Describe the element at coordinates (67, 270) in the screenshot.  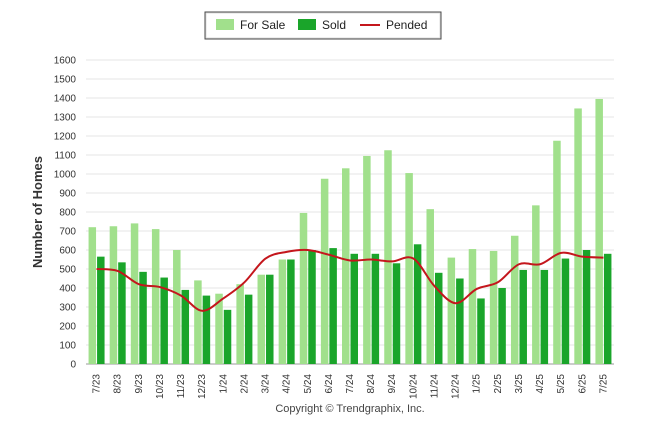
I see `y-tick-label: 500` at that location.